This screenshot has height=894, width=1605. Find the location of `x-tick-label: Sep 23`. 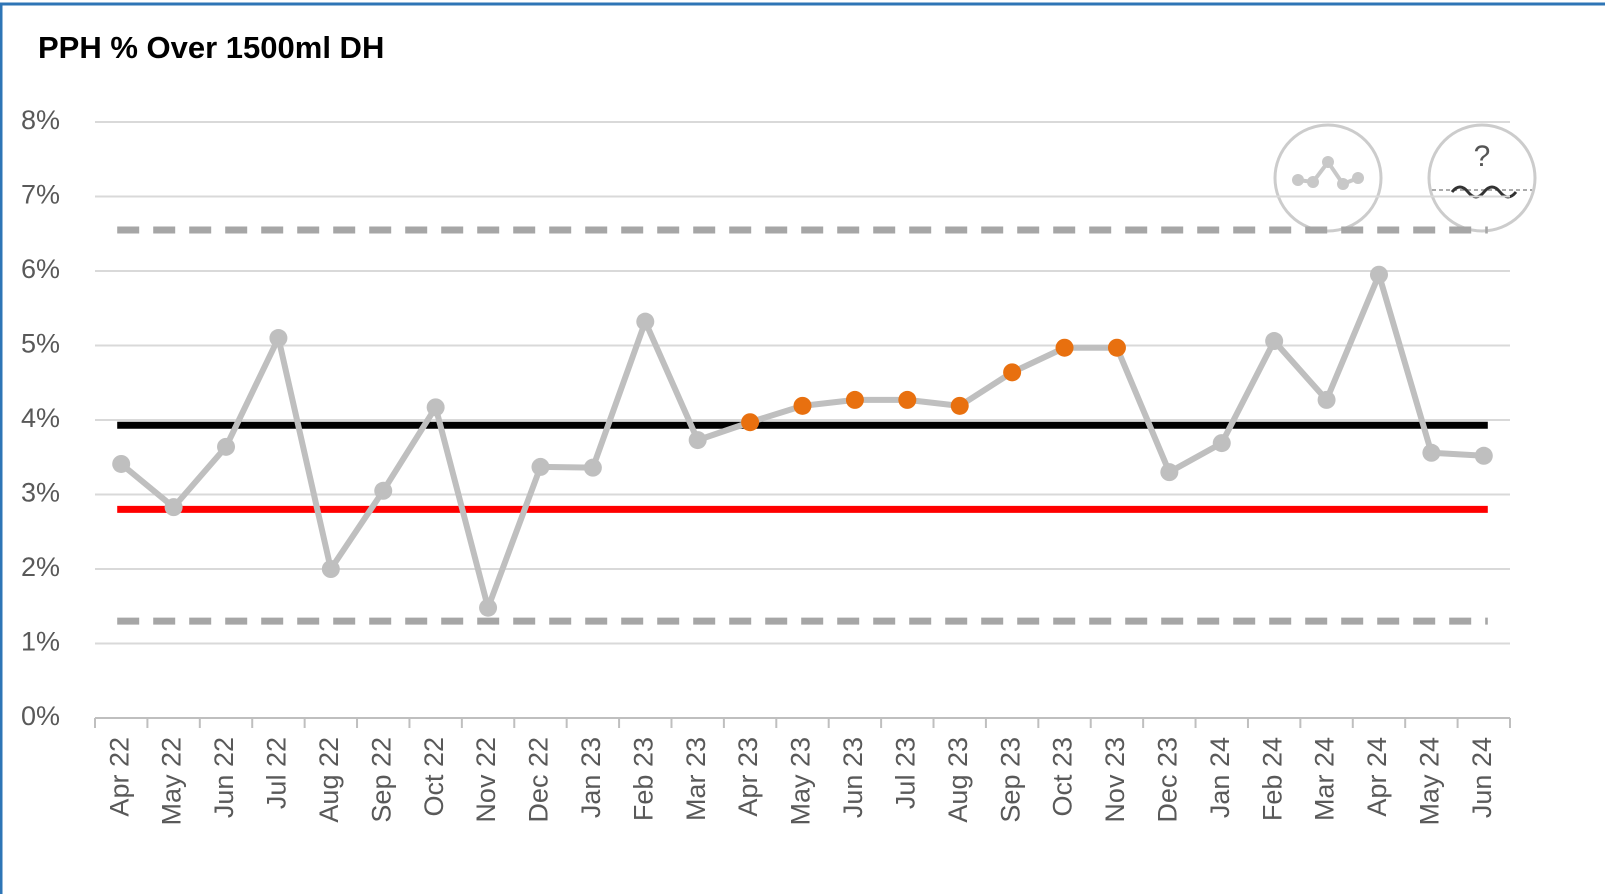

x-tick-label: Sep 23 is located at coordinates (1010, 780).